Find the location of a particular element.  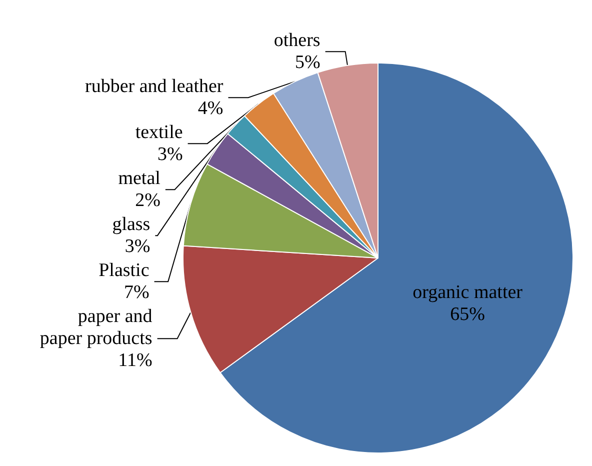

slice-label: organic matter is located at coordinates (468, 293).